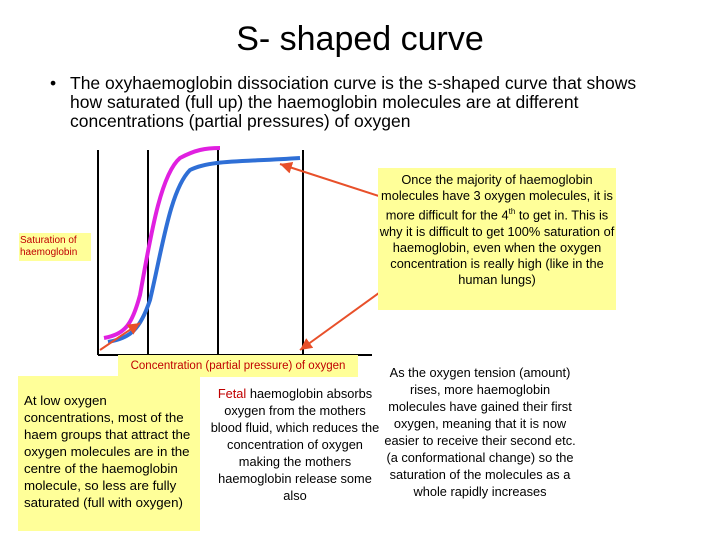  Describe the element at coordinates (162, 243) in the screenshot. I see `fetal-curve` at that location.